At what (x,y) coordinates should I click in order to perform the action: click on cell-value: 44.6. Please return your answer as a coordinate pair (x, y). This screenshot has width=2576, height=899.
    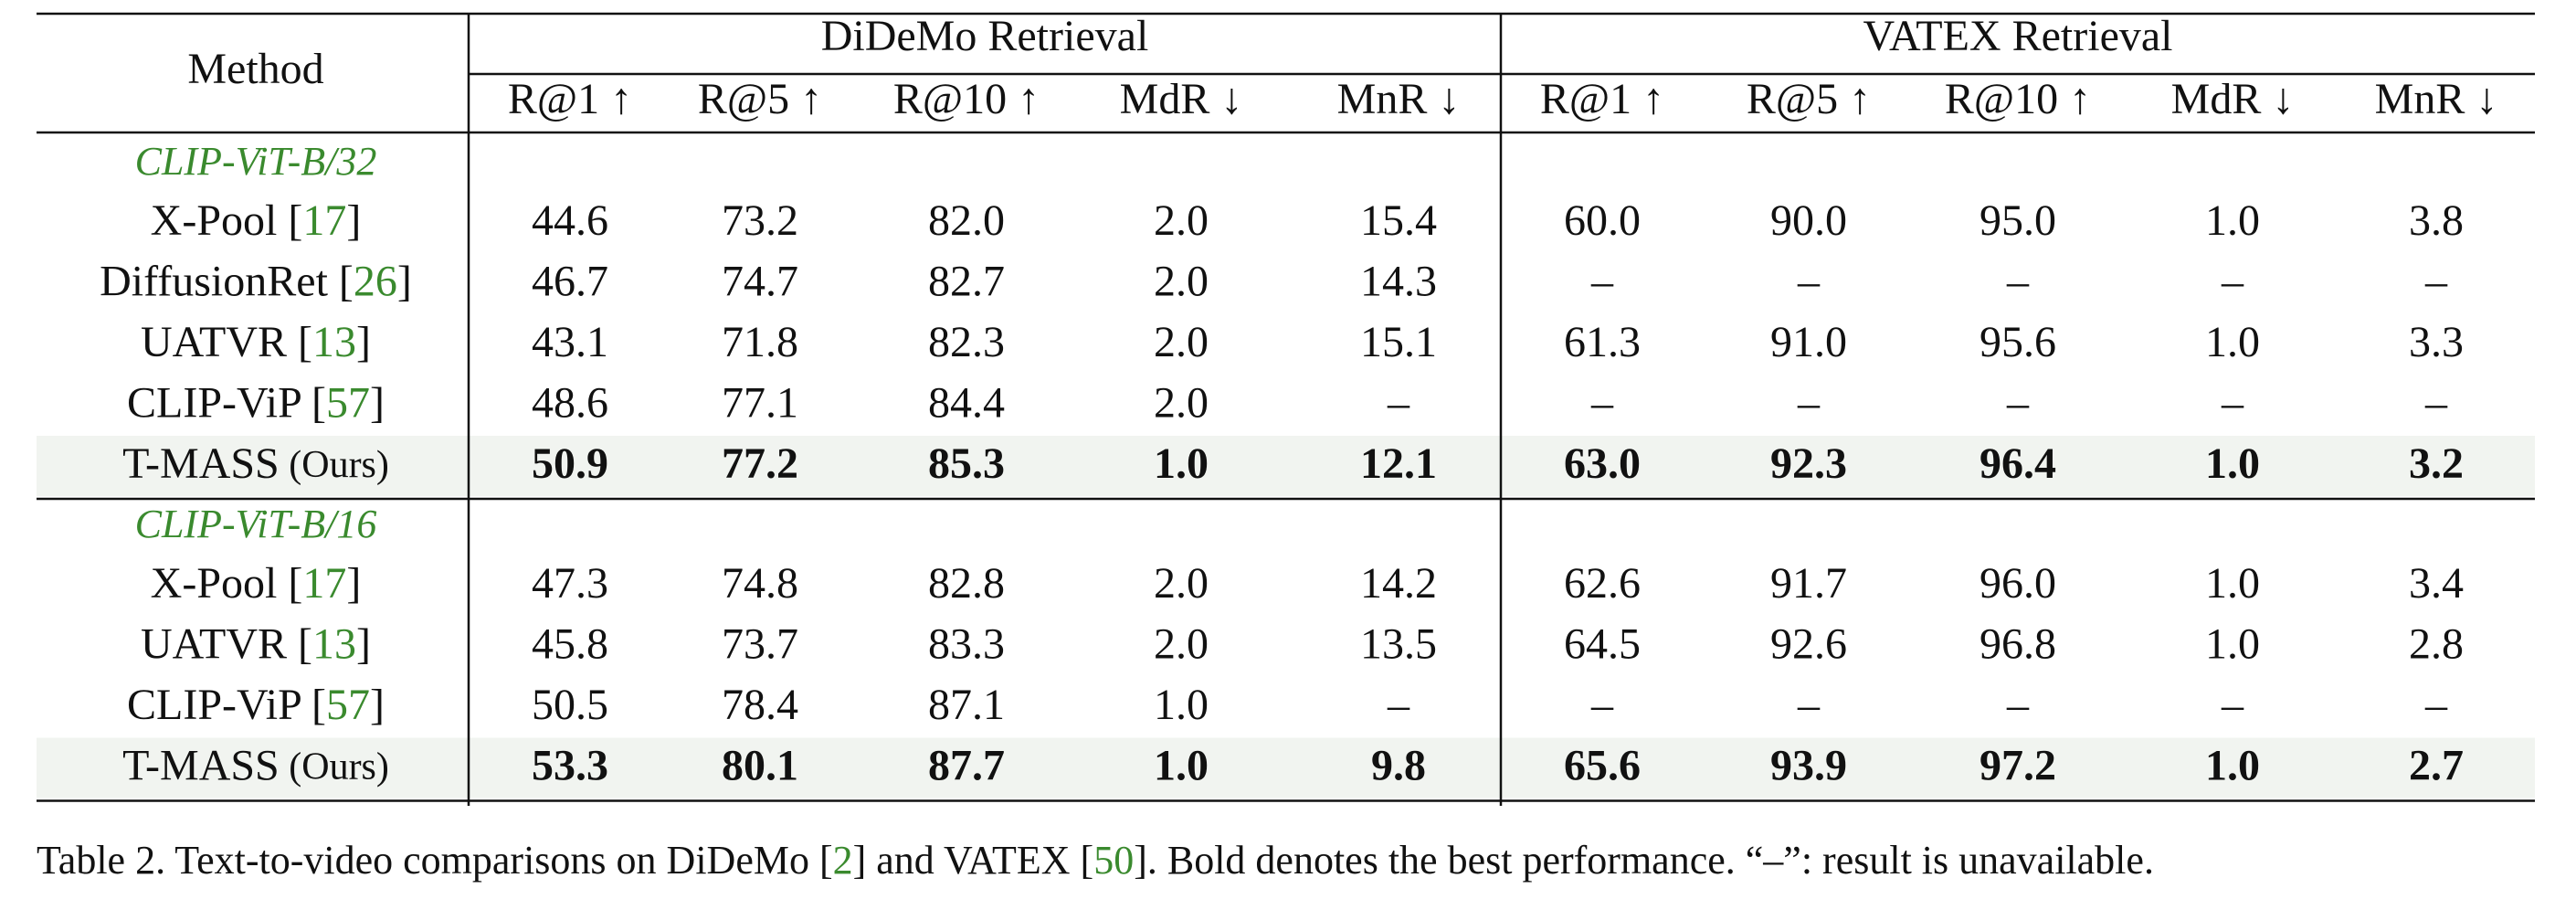
    Looking at the image, I should click on (570, 220).